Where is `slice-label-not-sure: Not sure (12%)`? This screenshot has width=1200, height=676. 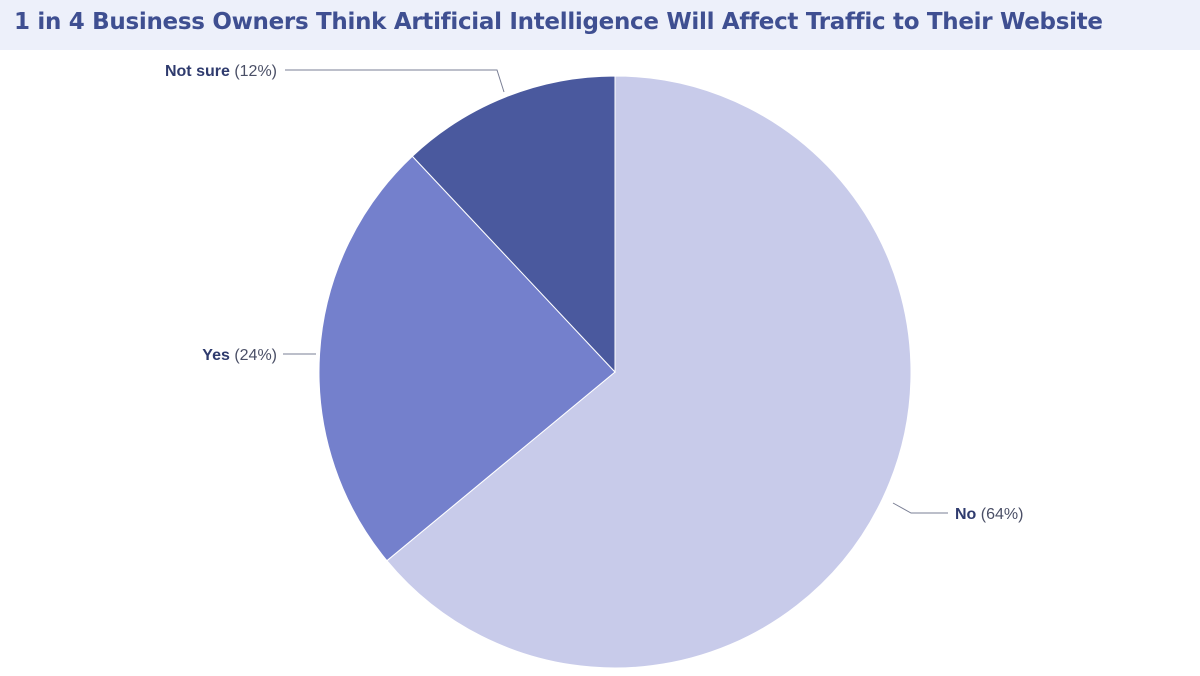
slice-label-not-sure: Not sure (12%) is located at coordinates (221, 71).